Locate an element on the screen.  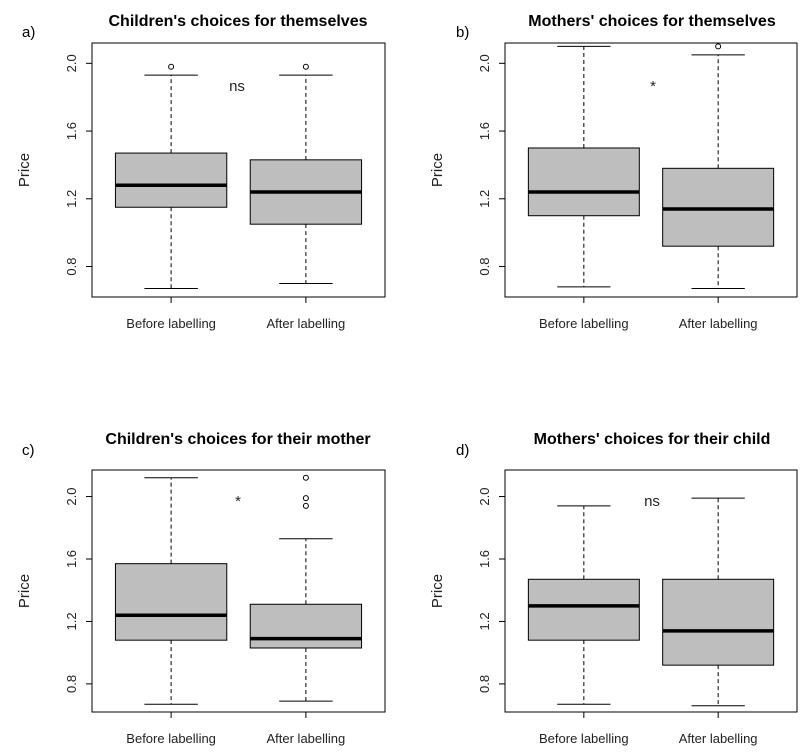
panel-title: Mothers' choices for themselves is located at coordinates (652, 21).